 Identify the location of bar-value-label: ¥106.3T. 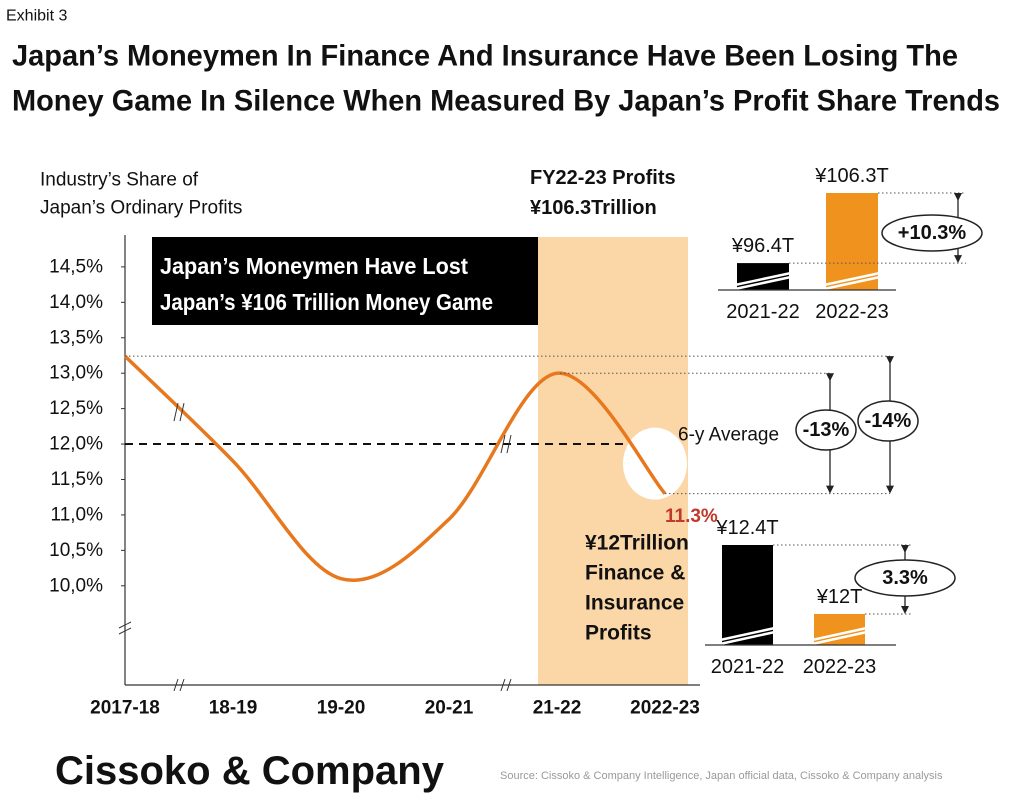
(851, 176).